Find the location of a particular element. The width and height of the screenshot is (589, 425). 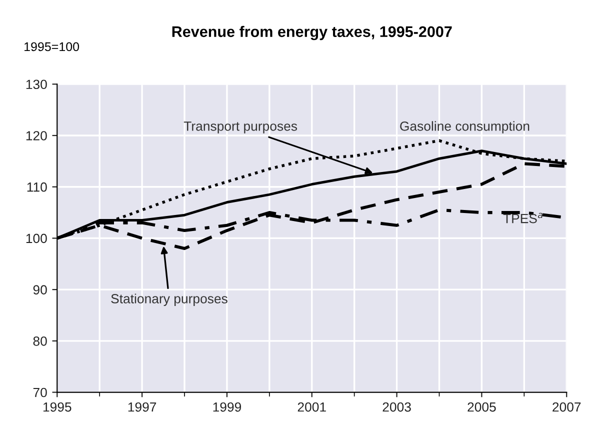

y-tick-label: 120 is located at coordinates (36, 135).